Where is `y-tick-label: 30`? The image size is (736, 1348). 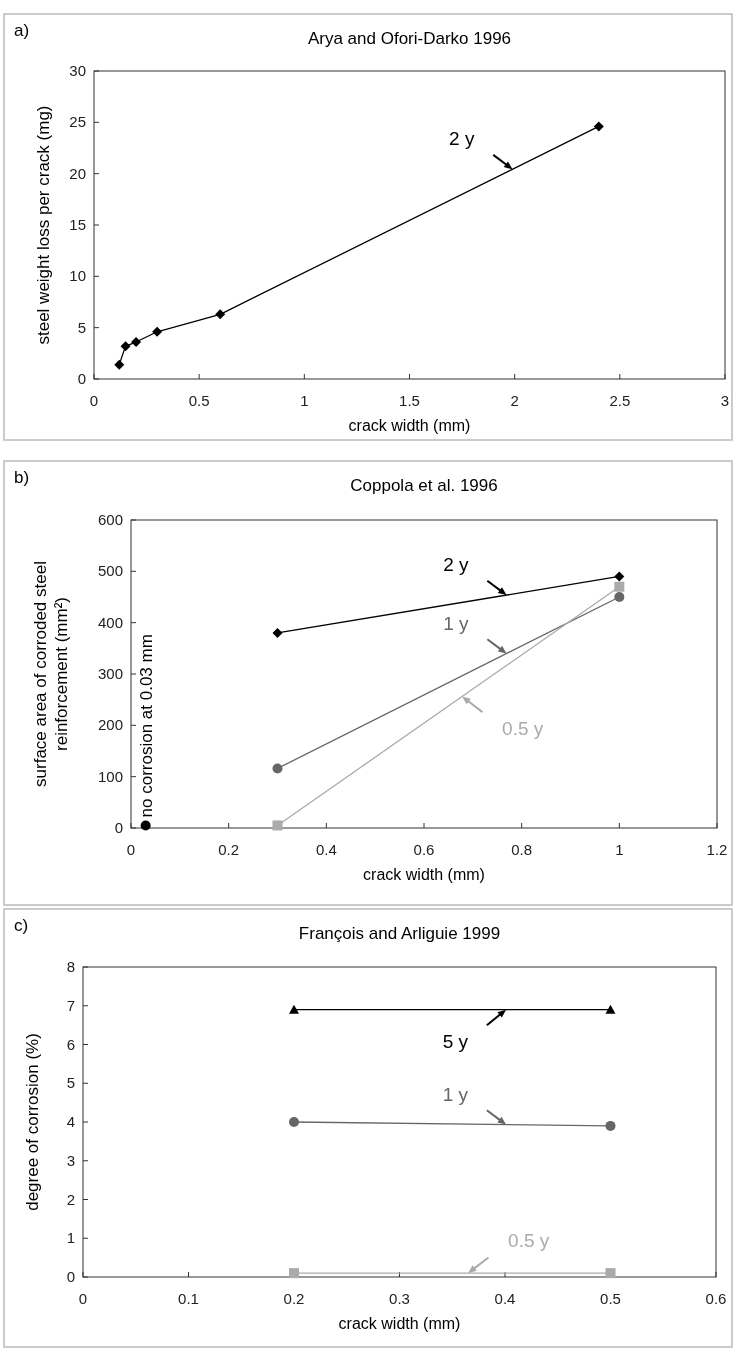 y-tick-label: 30 is located at coordinates (77, 70).